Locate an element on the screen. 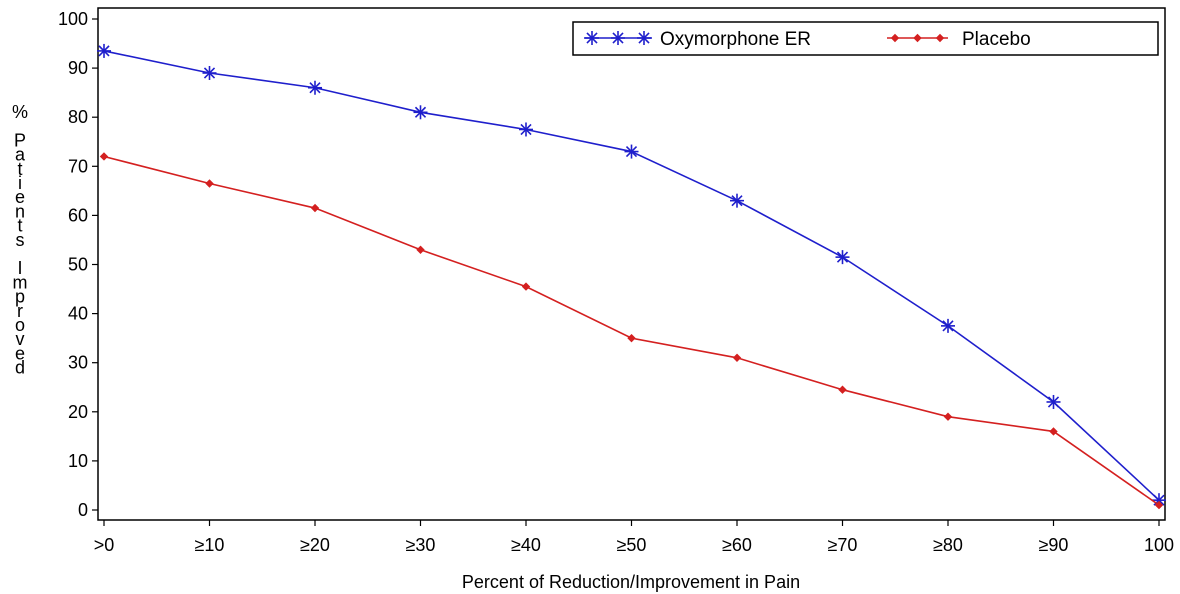 This screenshot has height=594, width=1180. y-tick-label: 40 is located at coordinates (78, 314).